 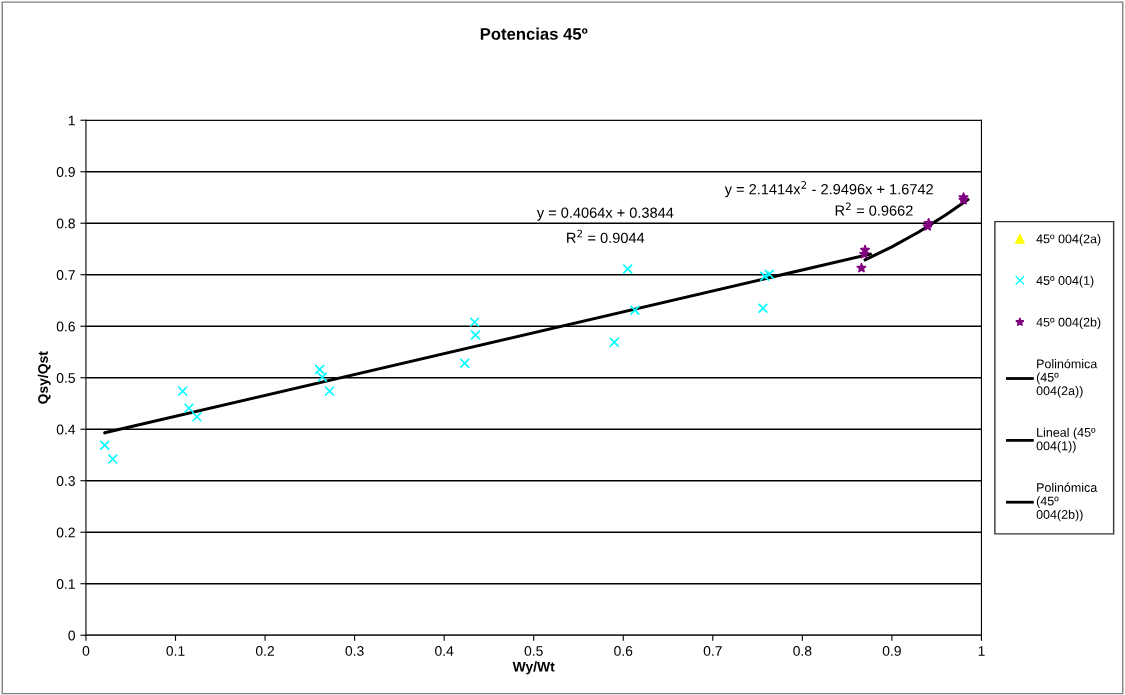 What do you see at coordinates (86, 651) in the screenshot?
I see `x-tick-label: 0` at bounding box center [86, 651].